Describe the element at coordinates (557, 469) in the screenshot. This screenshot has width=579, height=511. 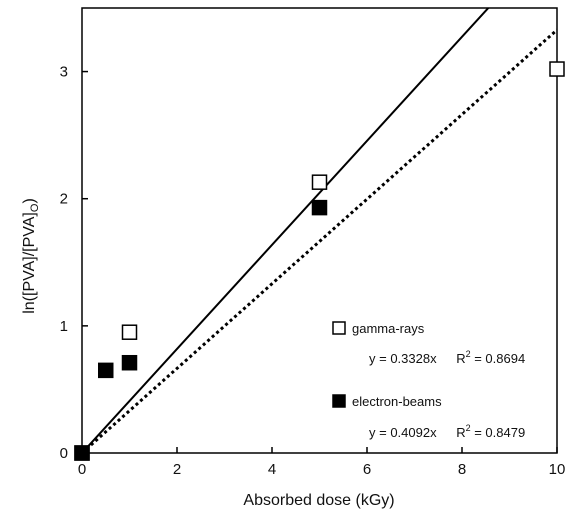
I see `x-tick-label: 10` at that location.